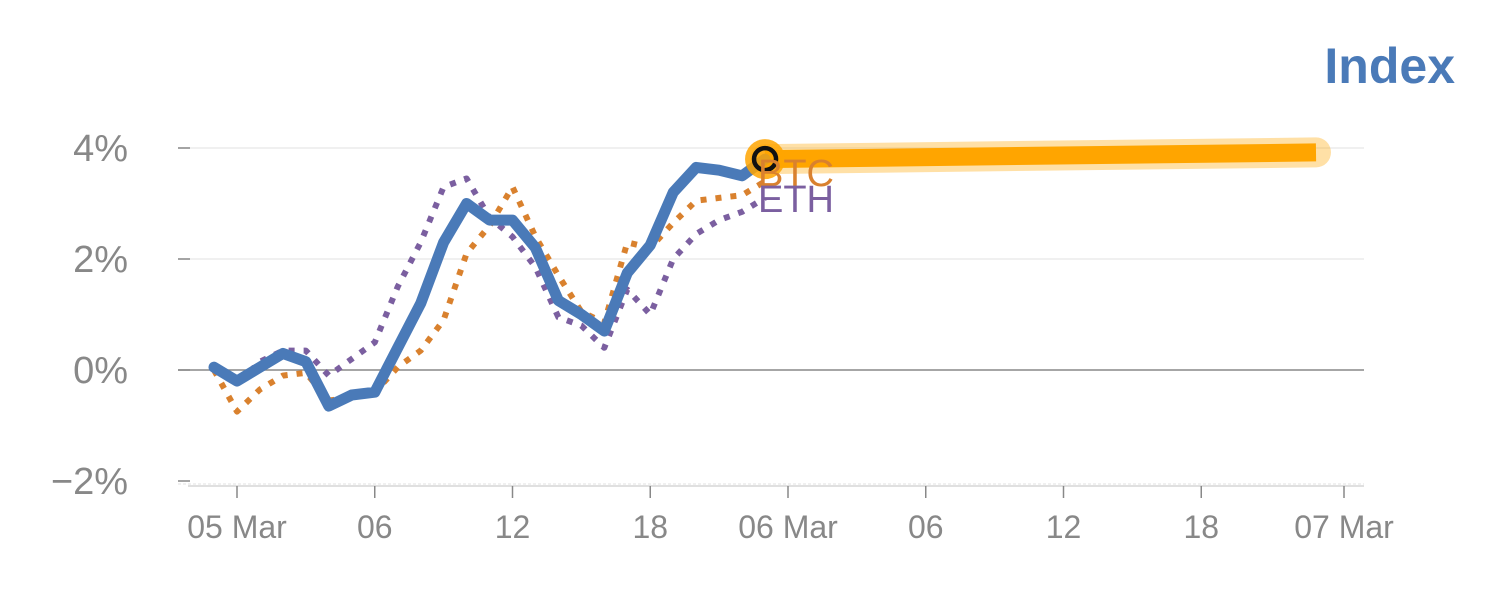  What do you see at coordinates (100, 260) in the screenshot?
I see `y-tick-label-2: 2%` at bounding box center [100, 260].